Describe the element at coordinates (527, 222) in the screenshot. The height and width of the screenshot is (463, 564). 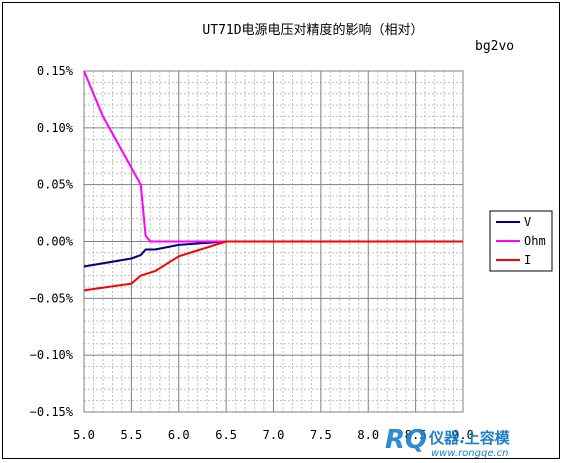
I see `legend-label-v: V` at that location.